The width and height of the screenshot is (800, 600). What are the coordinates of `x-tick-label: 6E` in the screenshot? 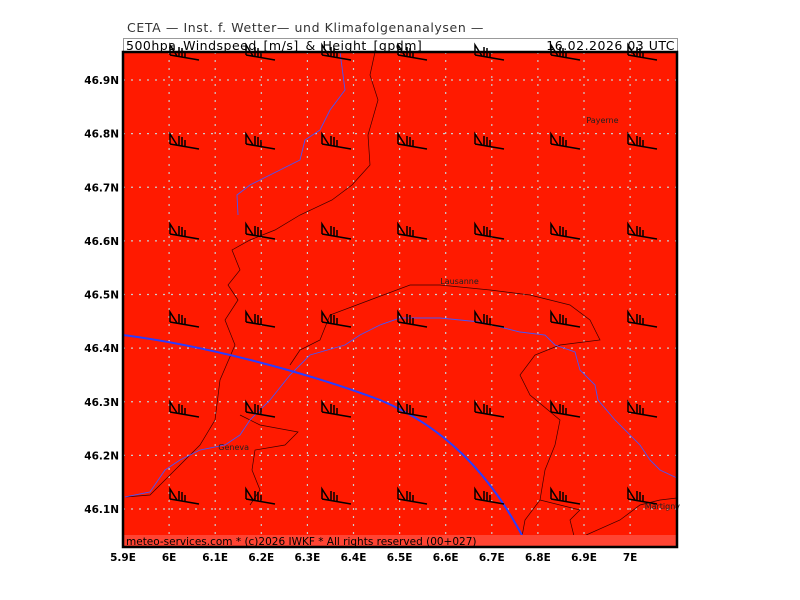 It's located at (169, 558).